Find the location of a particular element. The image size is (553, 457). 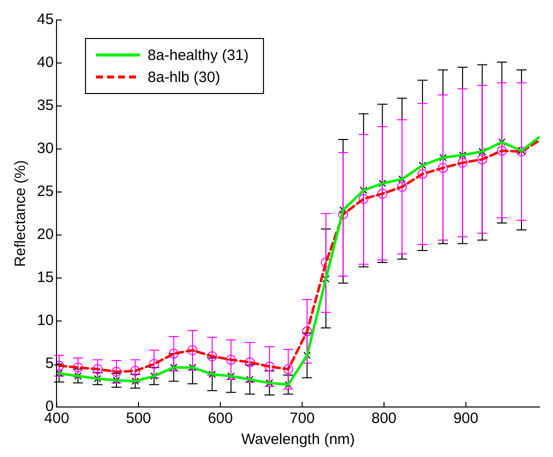

y-tick-label: 20 is located at coordinates (45, 235).